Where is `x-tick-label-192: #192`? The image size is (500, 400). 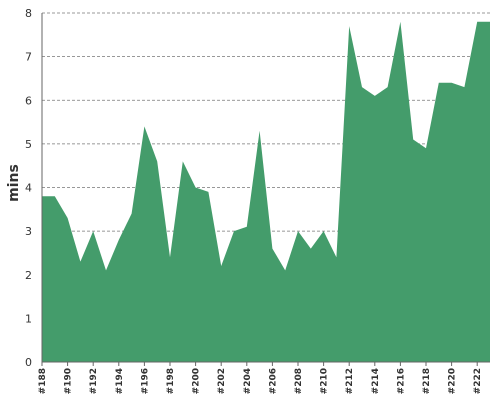 x-tick-label-192: #192 is located at coordinates (94, 381).